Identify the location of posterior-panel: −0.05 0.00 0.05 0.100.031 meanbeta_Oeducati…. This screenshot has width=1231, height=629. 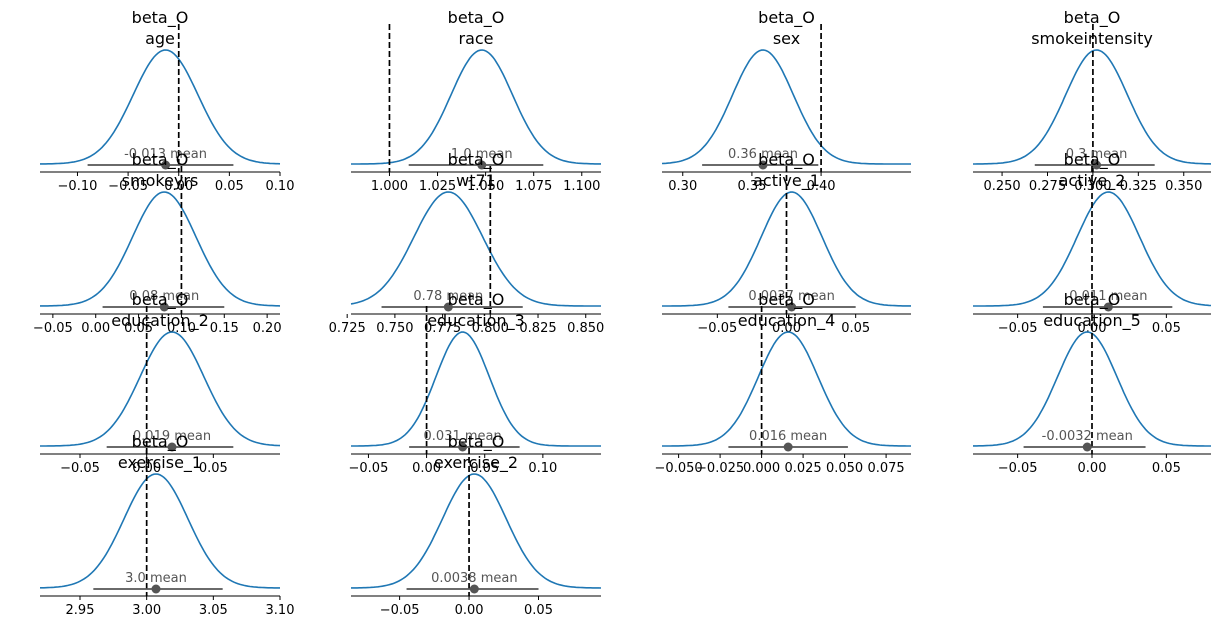
(475, 383).